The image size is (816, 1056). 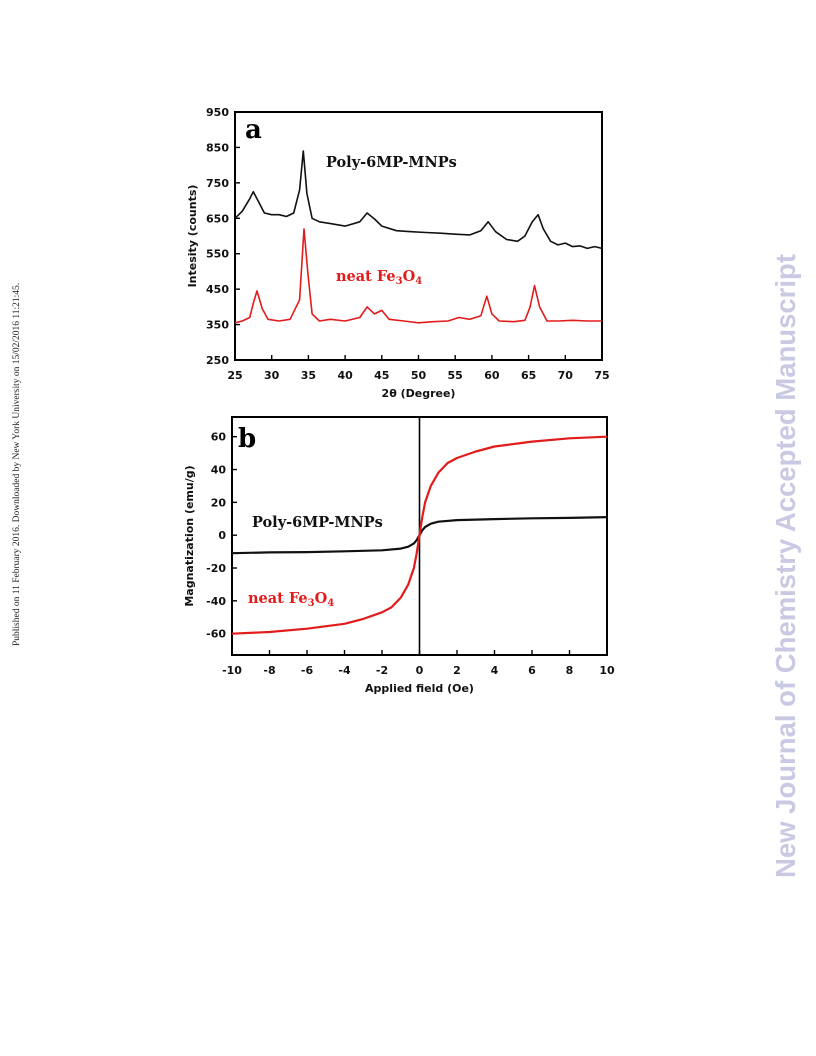 What do you see at coordinates (217, 147) in the screenshot?
I see `y-tick-label: 850` at bounding box center [217, 147].